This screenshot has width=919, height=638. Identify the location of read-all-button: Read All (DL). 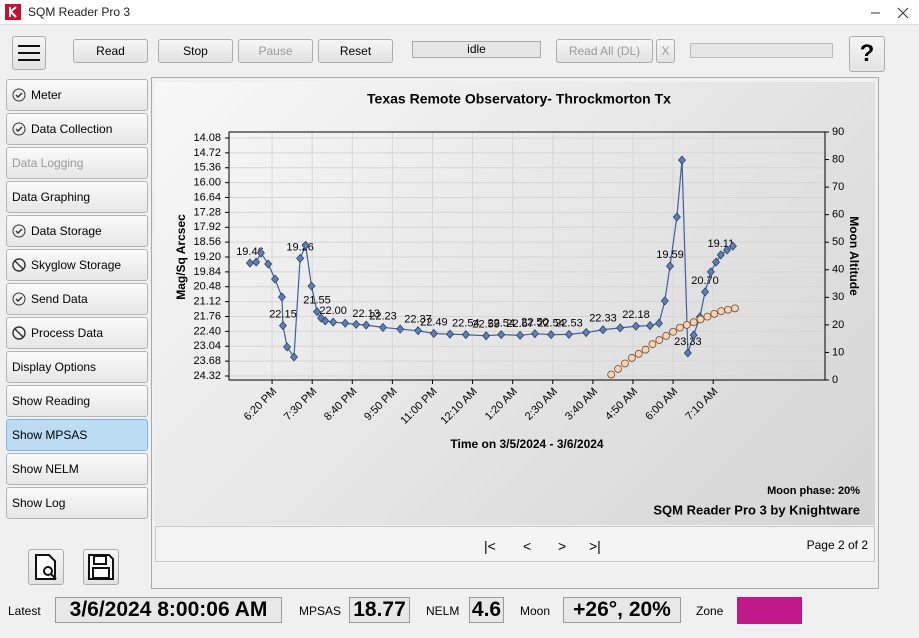
(604, 51).